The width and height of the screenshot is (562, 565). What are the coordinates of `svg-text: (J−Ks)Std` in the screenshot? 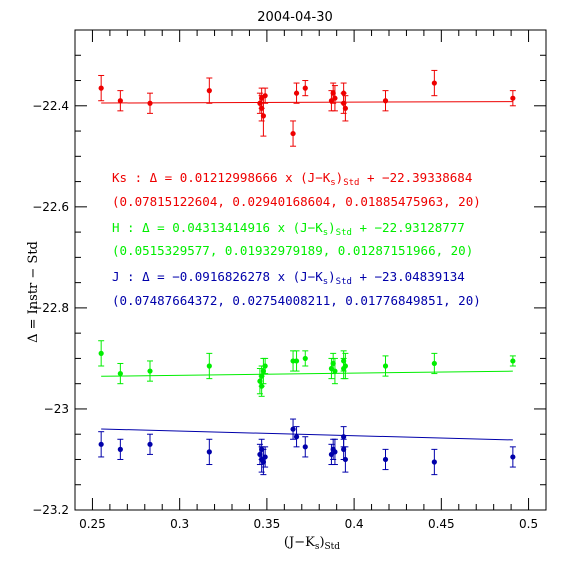 It's located at (312, 543).